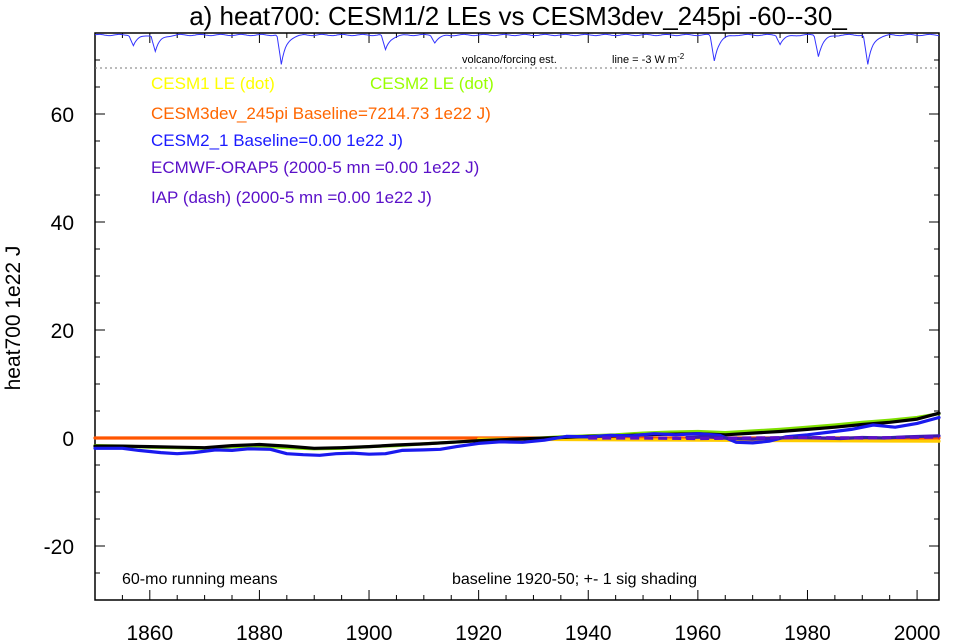 This screenshot has width=957, height=641. What do you see at coordinates (478, 631) in the screenshot?
I see `x-tick-label: 1920` at bounding box center [478, 631].